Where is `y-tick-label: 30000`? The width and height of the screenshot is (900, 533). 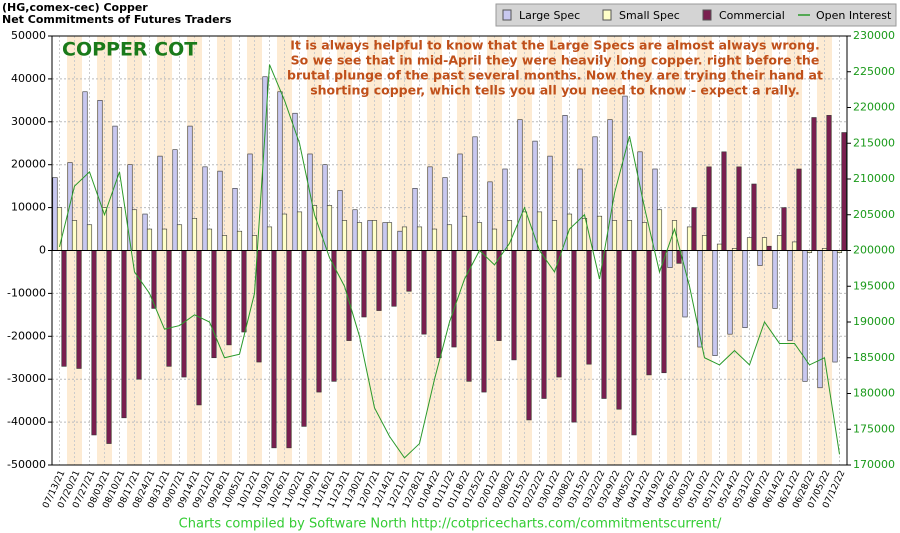
y-tick-label: 30000 is located at coordinates (28, 121).